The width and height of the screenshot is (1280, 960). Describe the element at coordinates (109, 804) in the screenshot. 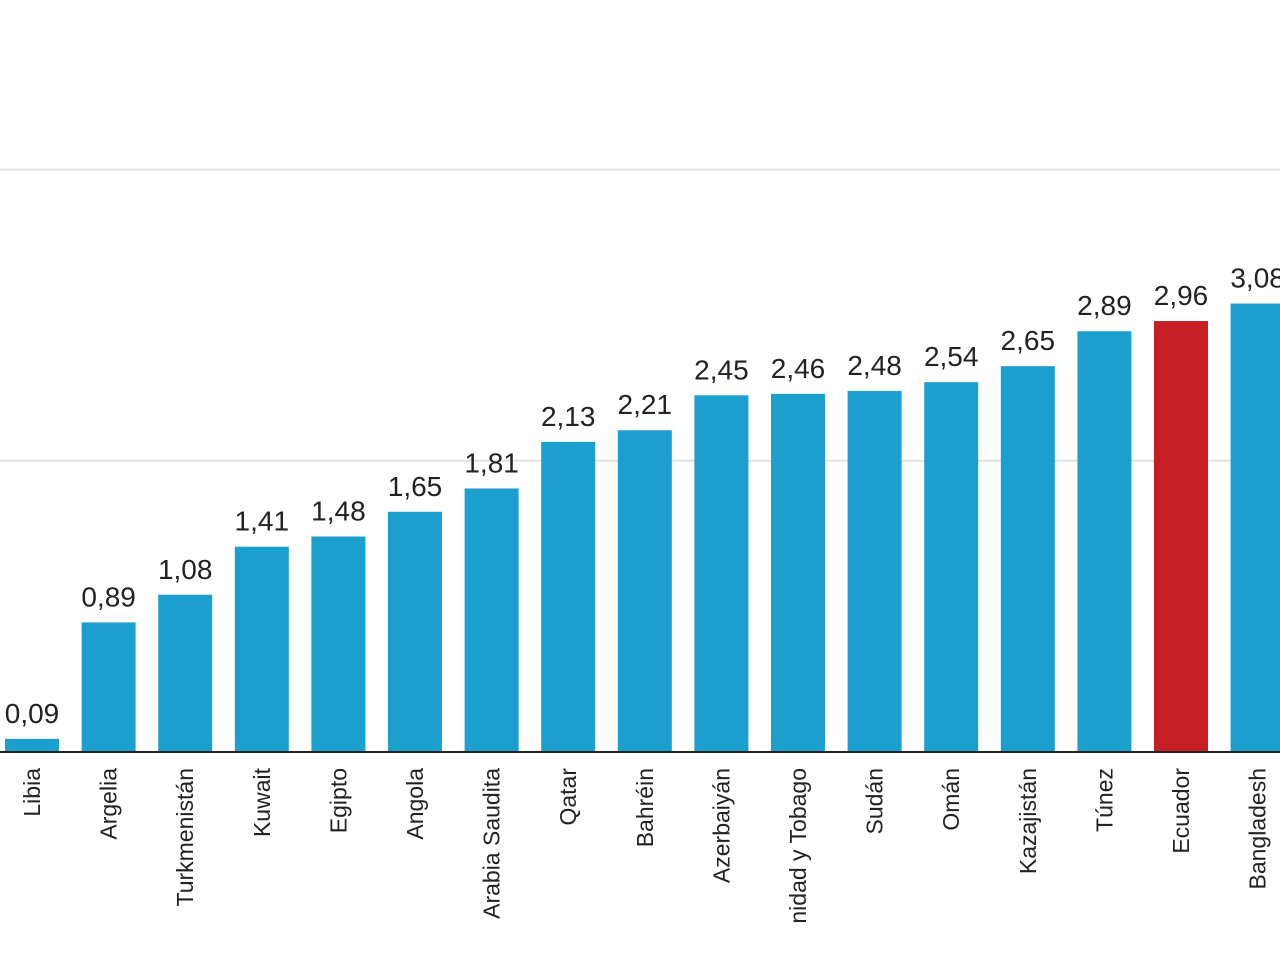

I see `x-tick-label: Argelia` at that location.